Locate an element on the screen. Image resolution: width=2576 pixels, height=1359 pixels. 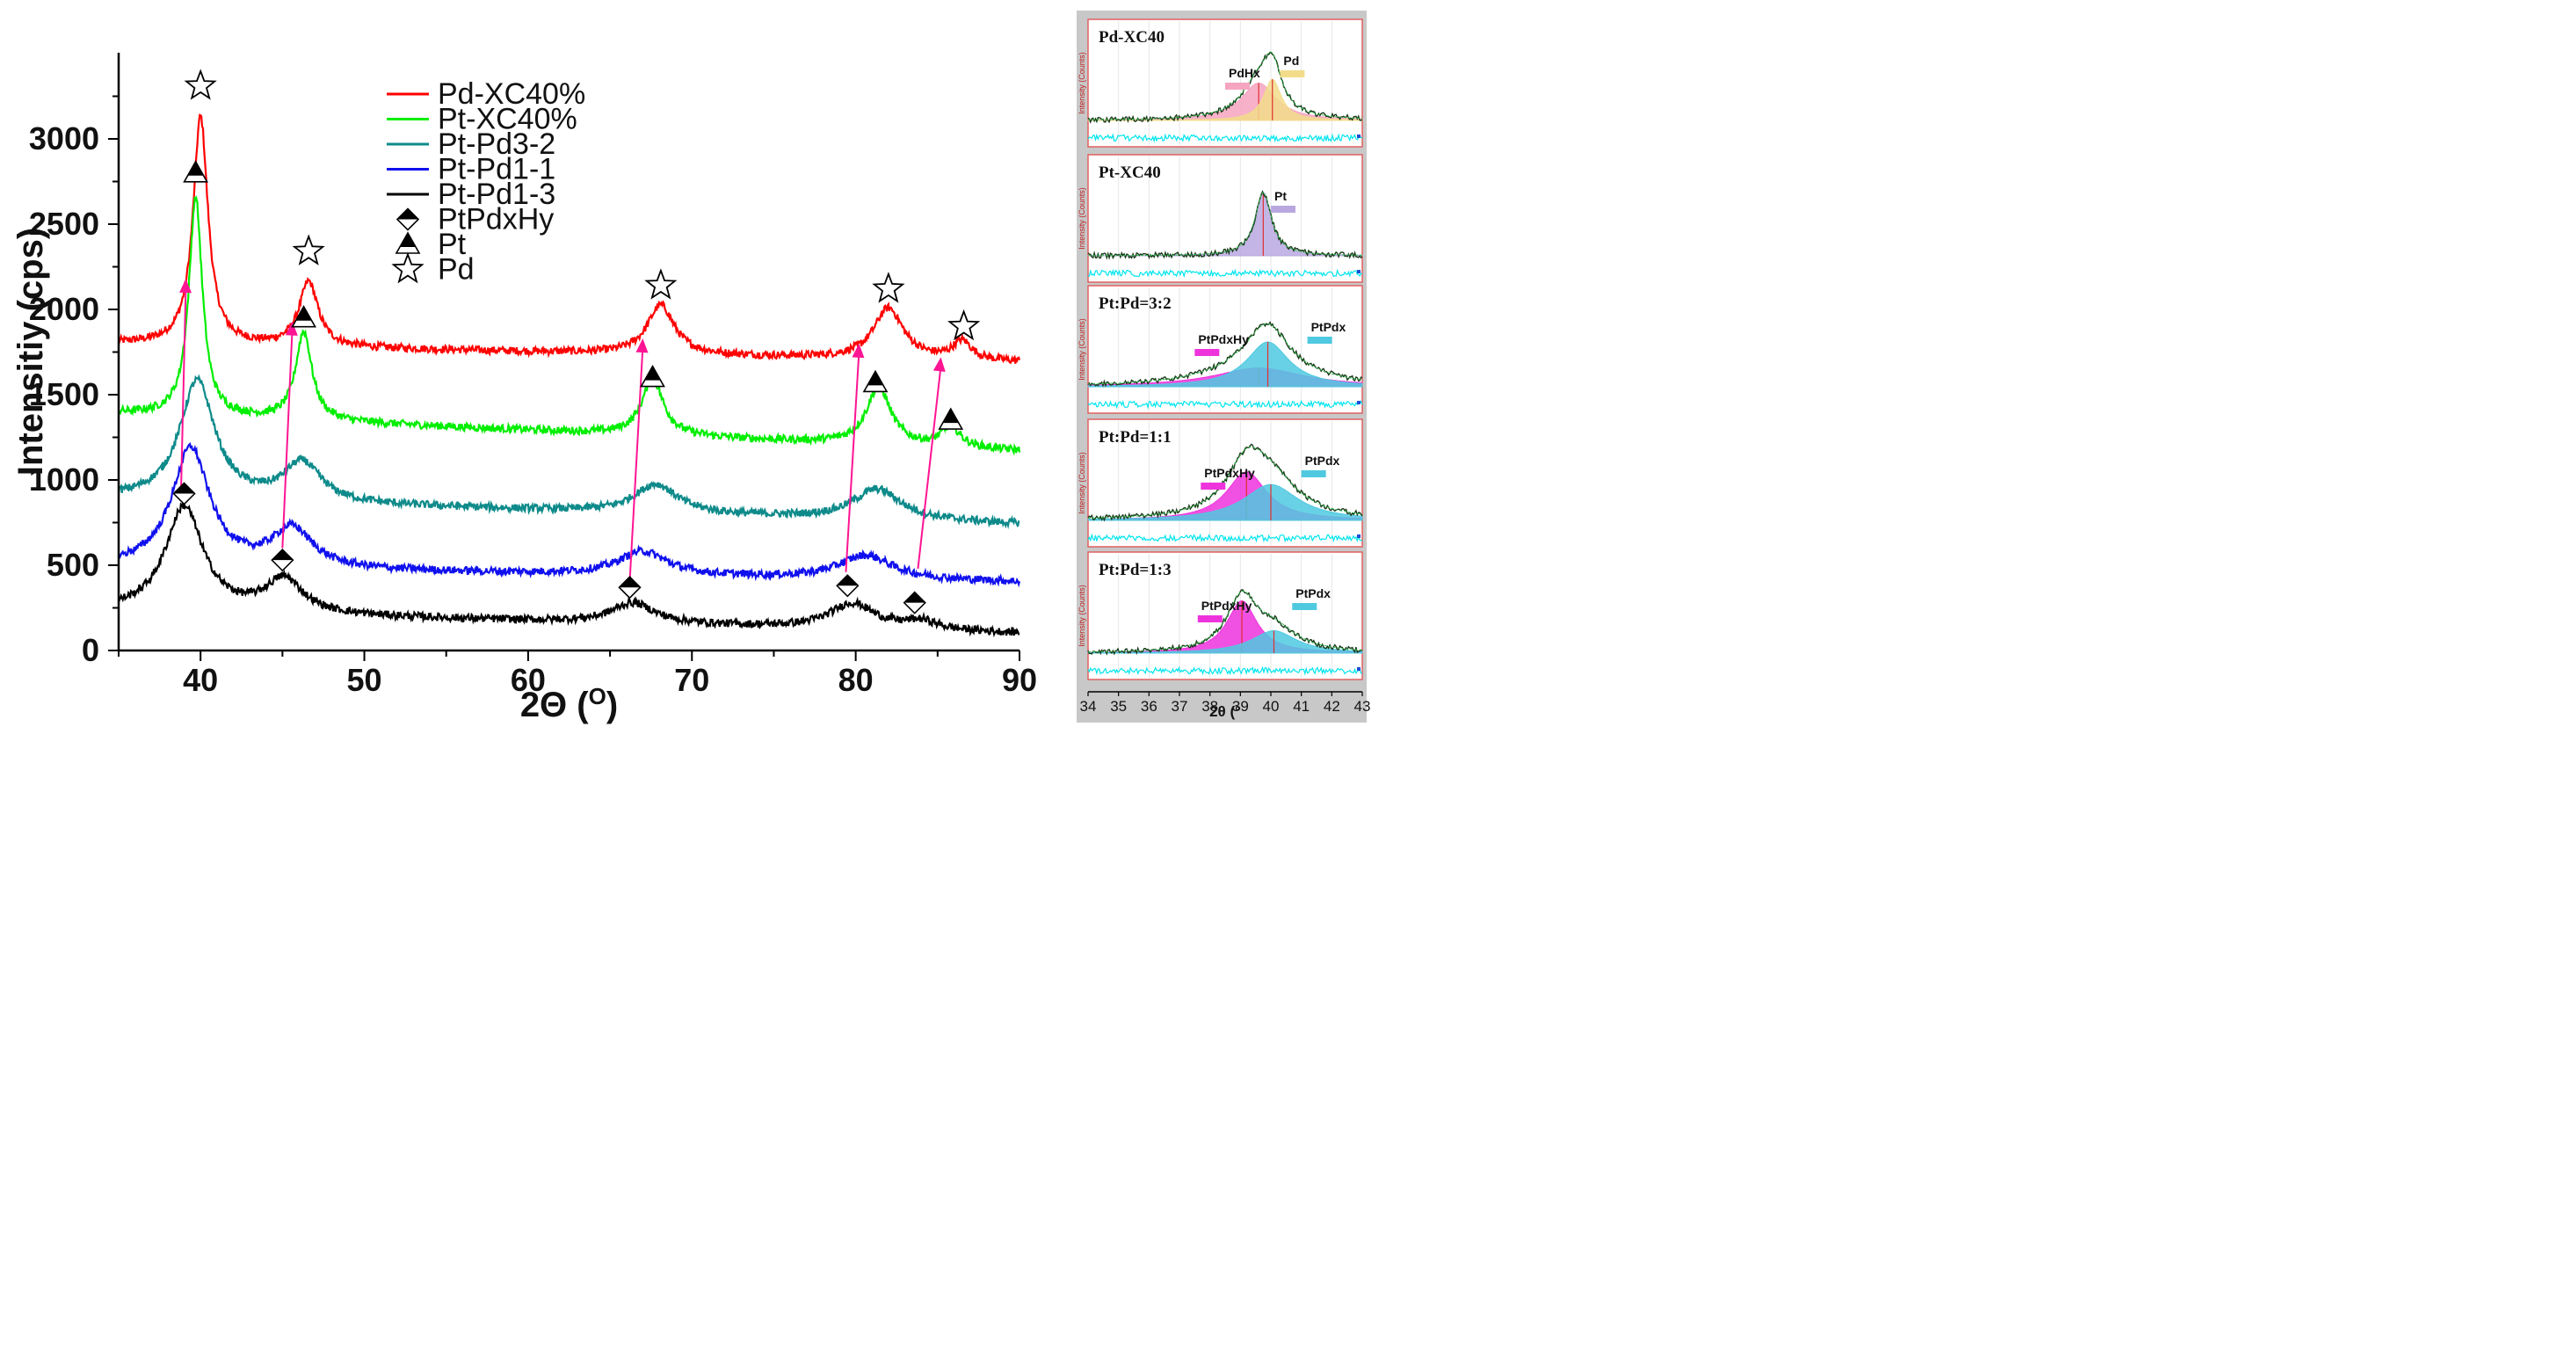
legend-label-Pt-Pd1-3: Pt-Pd1-3 is located at coordinates (496, 194).